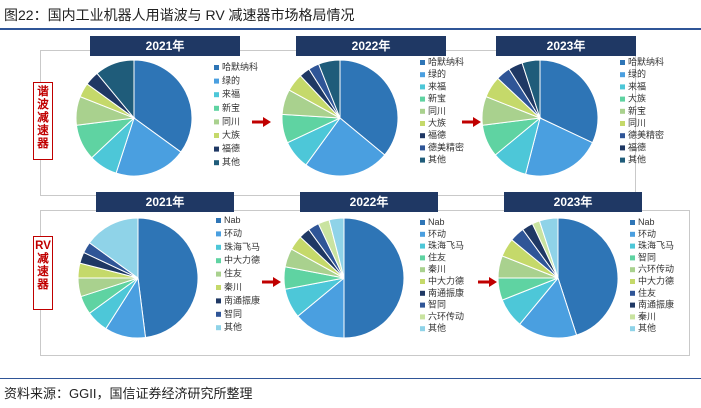 The width and height of the screenshot is (701, 408). Describe the element at coordinates (231, 161) in the screenshot. I see `legend-label: 其他` at that location.